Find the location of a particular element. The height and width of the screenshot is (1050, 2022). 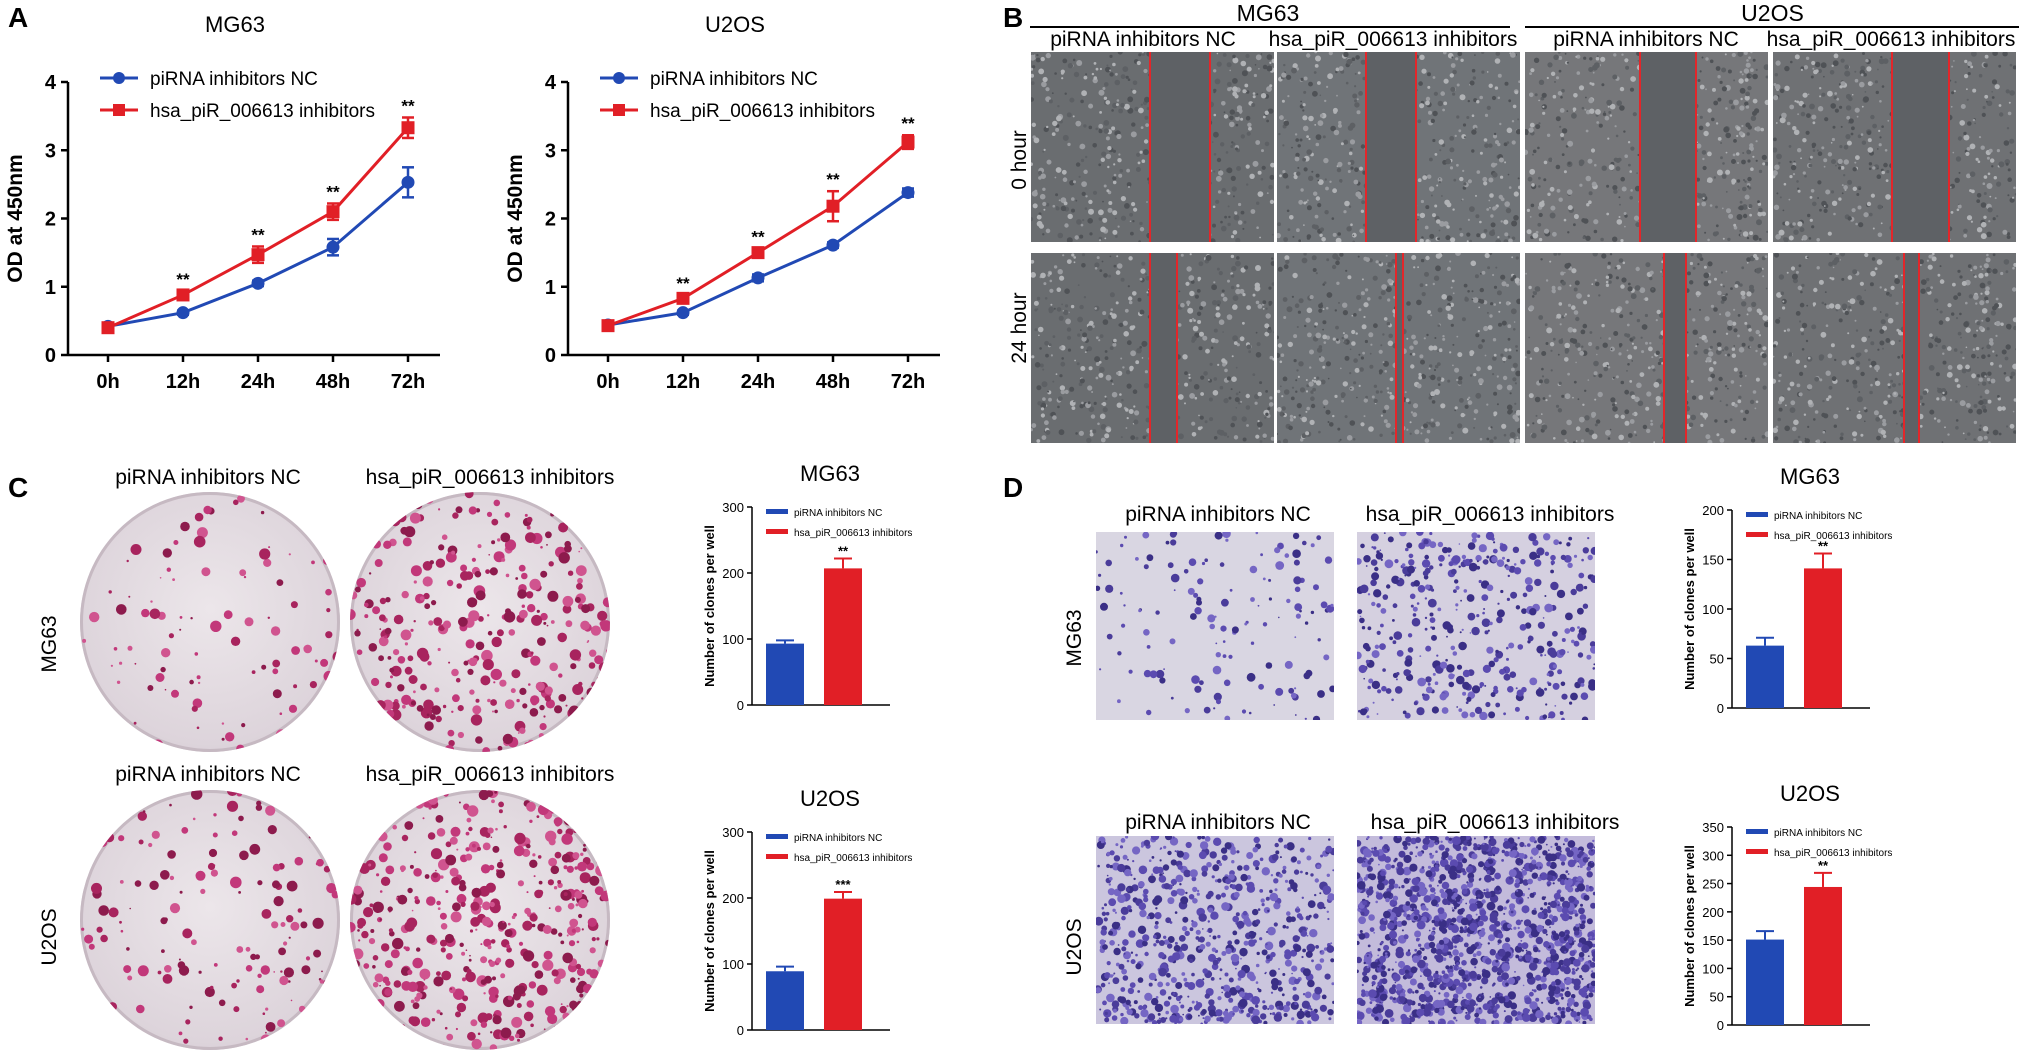

wound-edge-line is located at coordinates (1696, 147).